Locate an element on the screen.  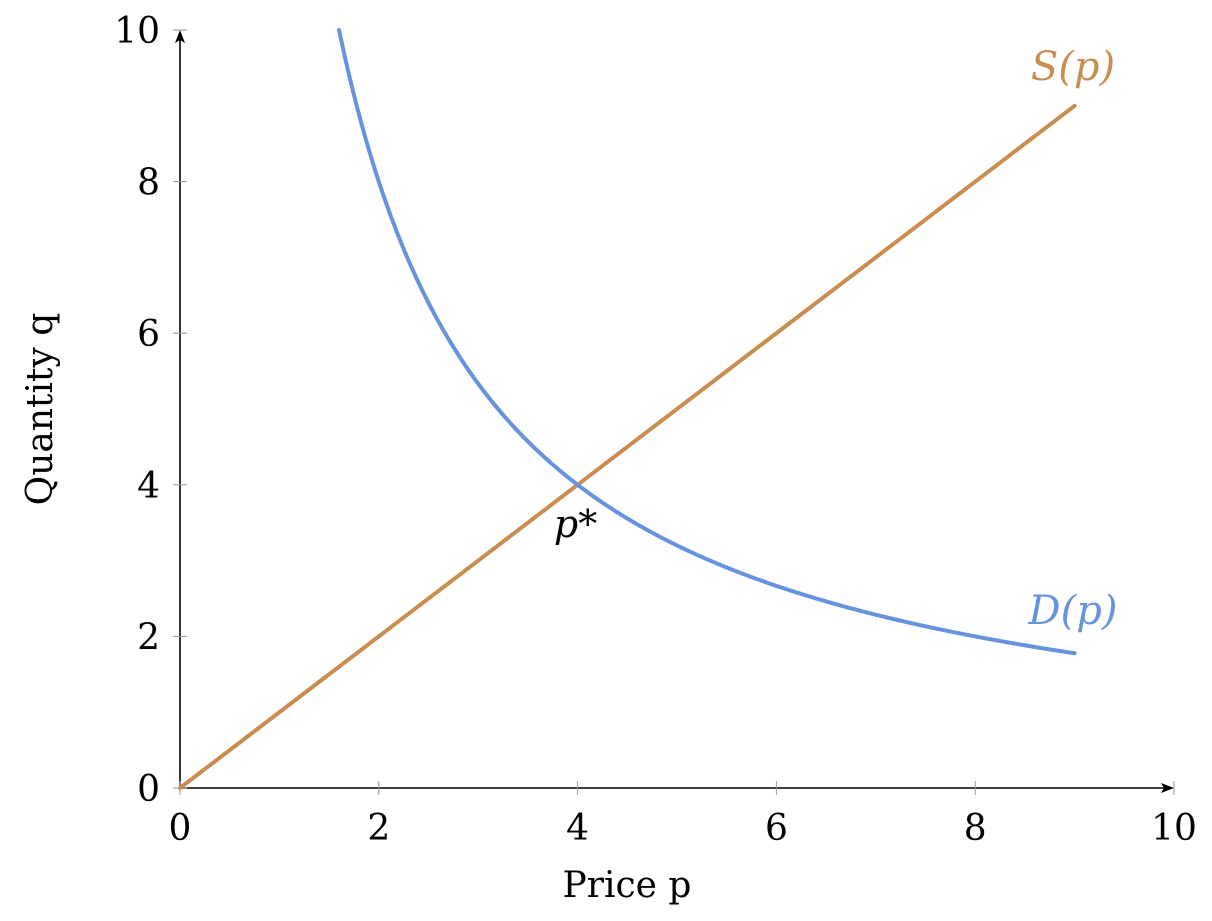
y-tick-label: 0 is located at coordinates (148, 789).